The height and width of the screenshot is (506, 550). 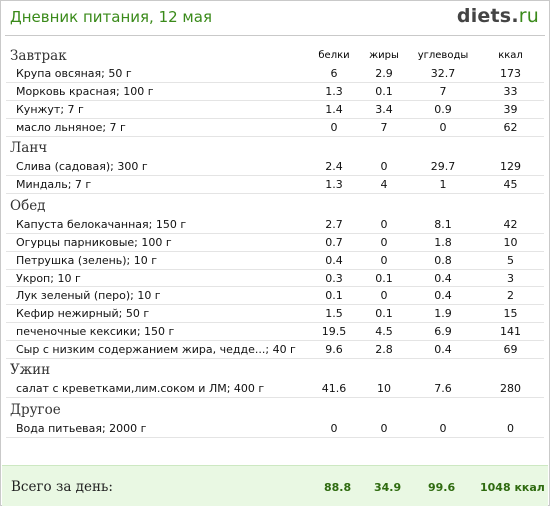 What do you see at coordinates (443, 389) in the screenshot?
I see `food-carbs: 7.6` at bounding box center [443, 389].